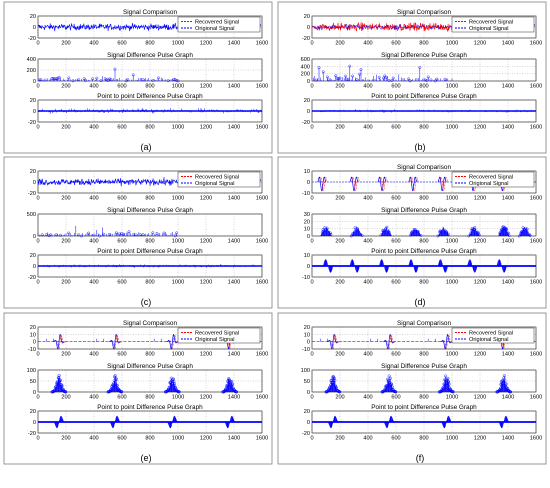 The image size is (550, 488). What do you see at coordinates (424, 12) in the screenshot?
I see `subplot-title: Signal Comparison` at bounding box center [424, 12].